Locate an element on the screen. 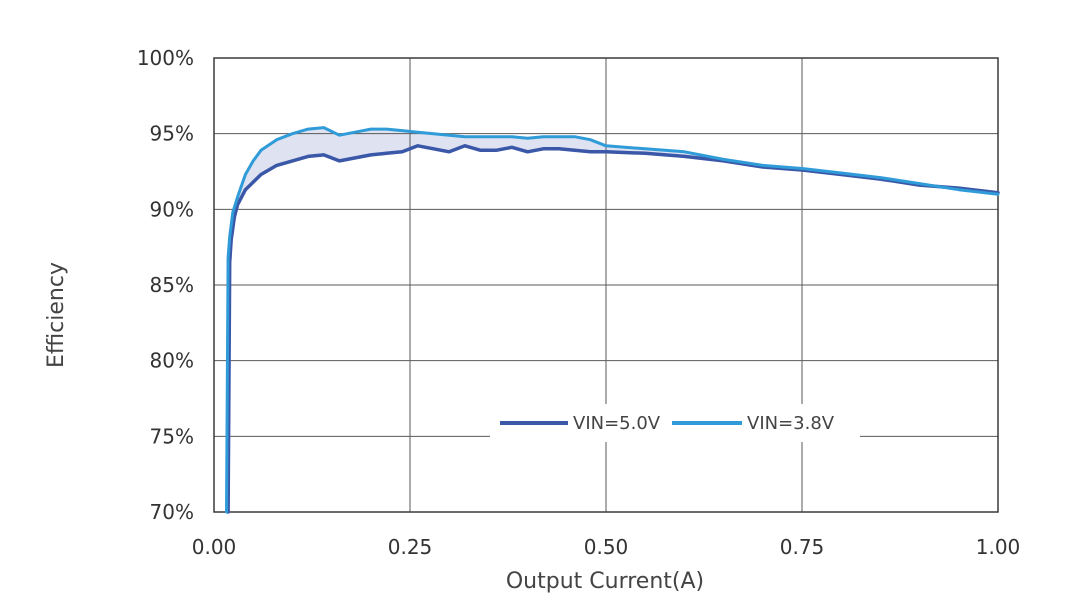  y-tick-label-4: 90% is located at coordinates (172, 209).